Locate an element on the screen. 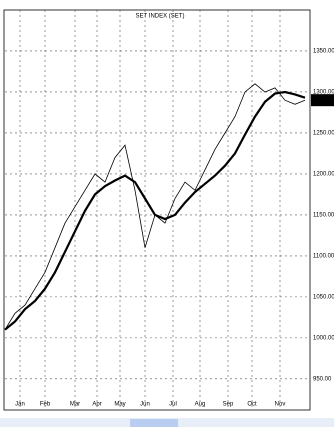 This screenshot has width=334, height=432. x-tick-label: May is located at coordinates (119, 405).